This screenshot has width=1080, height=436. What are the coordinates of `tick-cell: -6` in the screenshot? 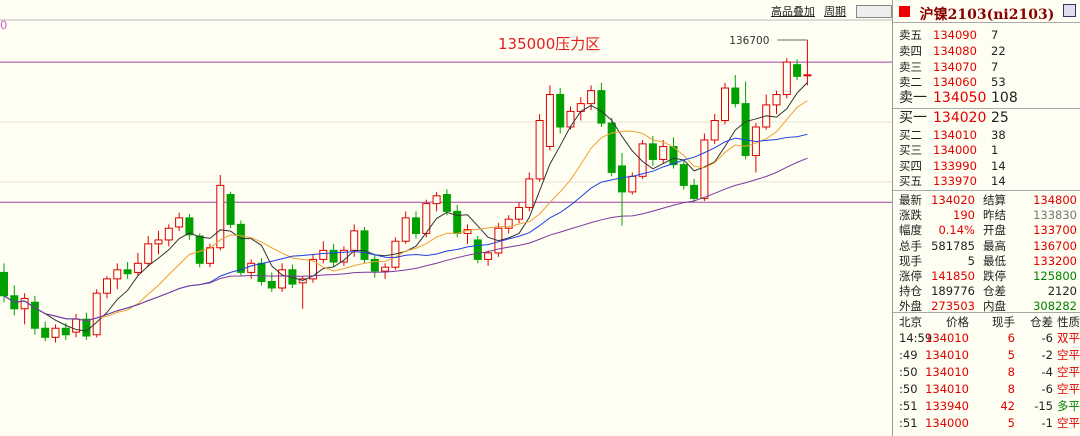 It's located at (1047, 338).